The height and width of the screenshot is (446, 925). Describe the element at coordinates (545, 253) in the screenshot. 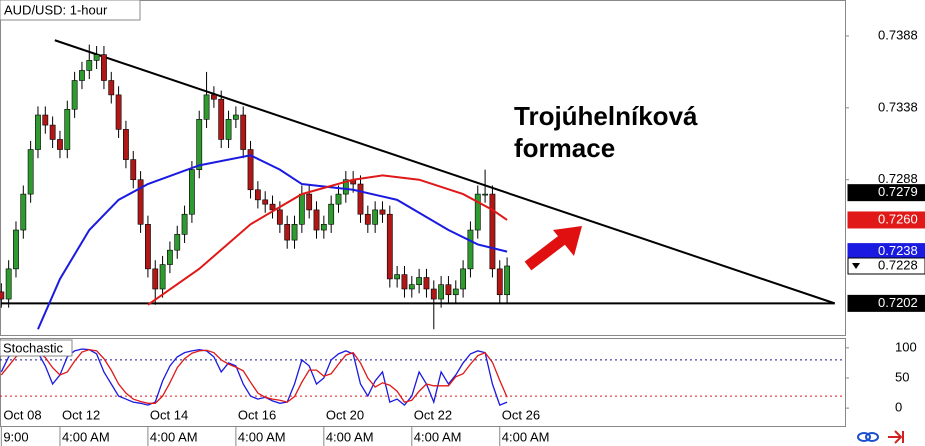

I see `arrow-shaft` at that location.